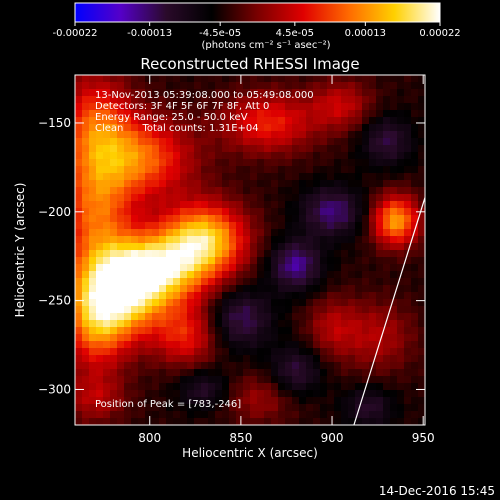 This screenshot has width=500, height=500. What do you see at coordinates (265, 45) in the screenshot?
I see `colorbar-units-label: (photons cm⁻² s⁻¹ asec⁻²)` at bounding box center [265, 45].